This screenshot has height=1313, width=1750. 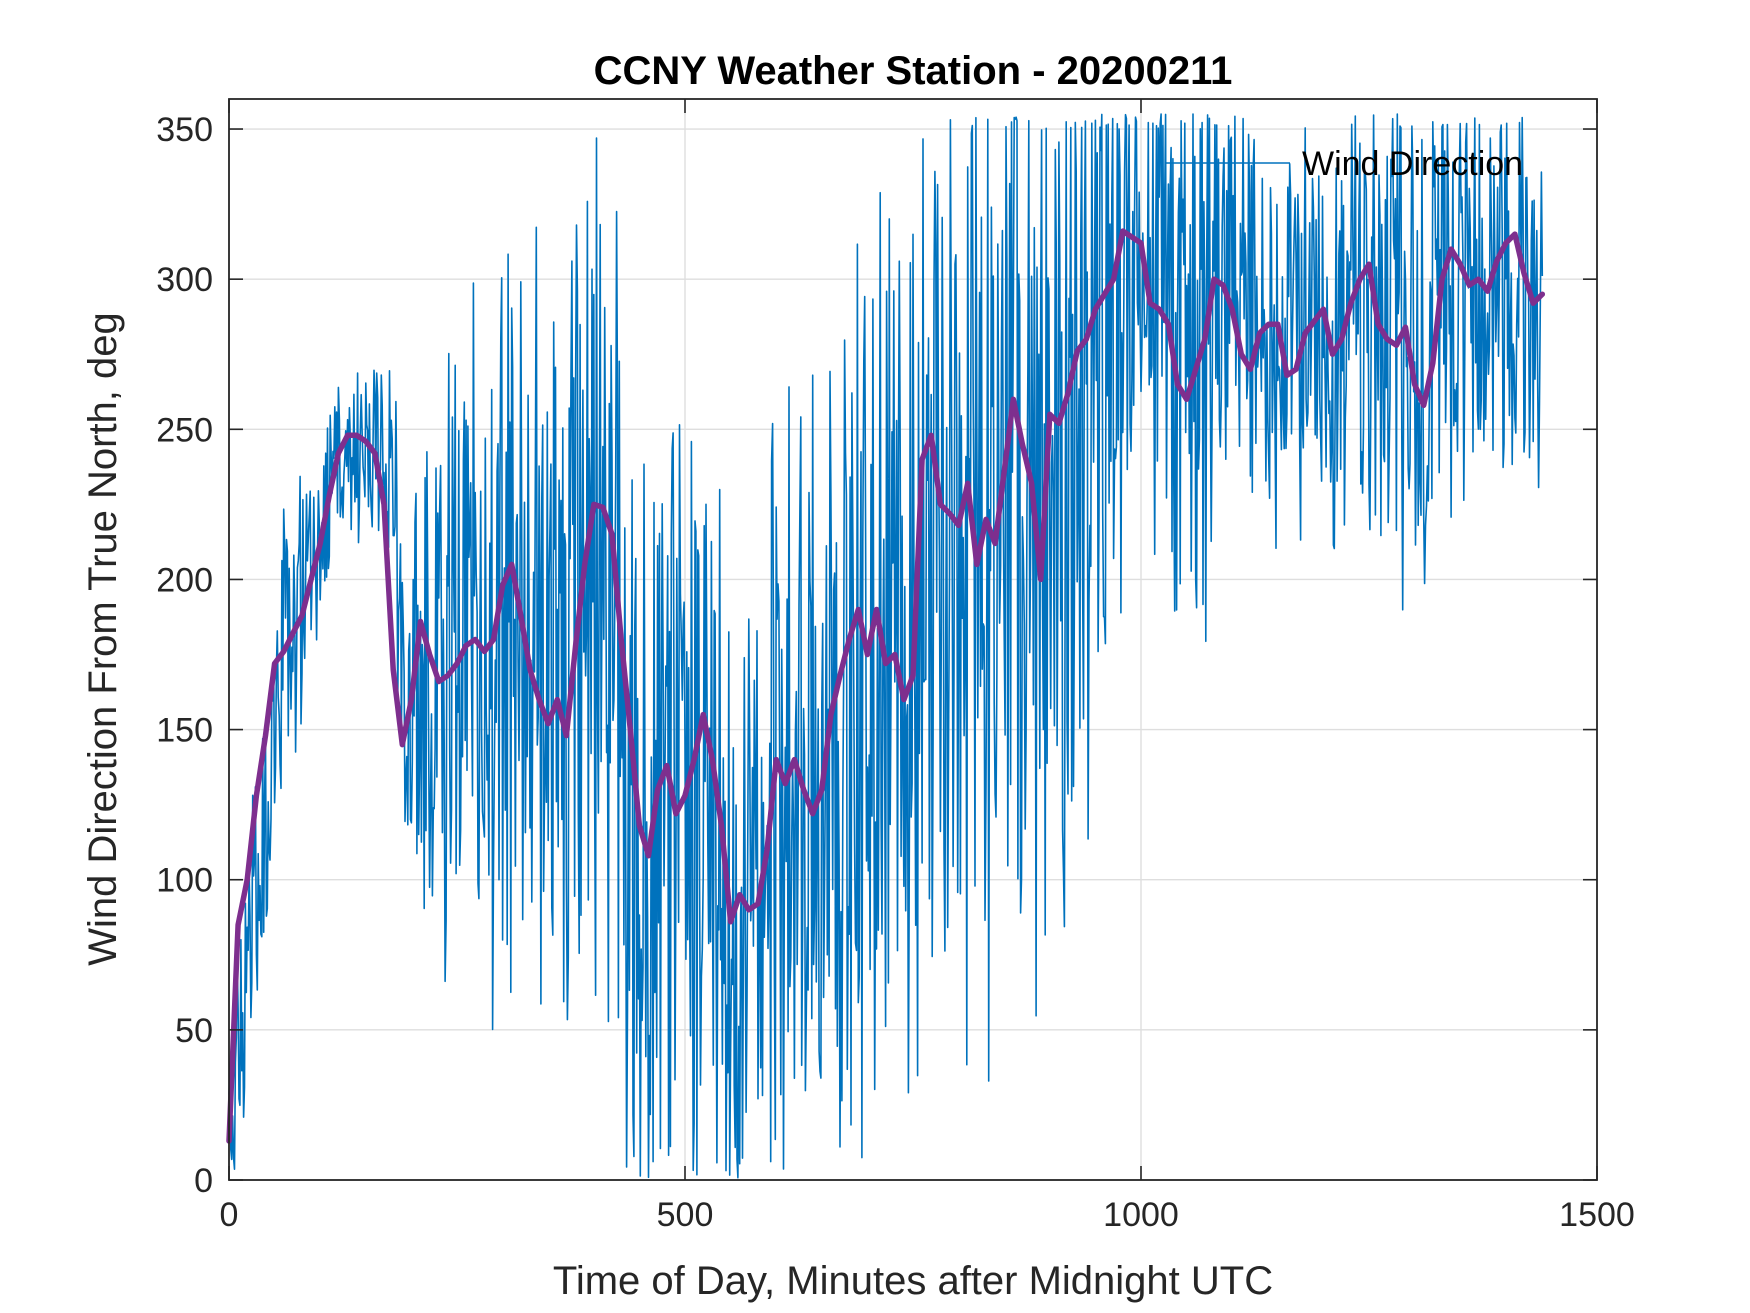 I want to click on x-tick-label: 0, so click(x=229, y=1215).